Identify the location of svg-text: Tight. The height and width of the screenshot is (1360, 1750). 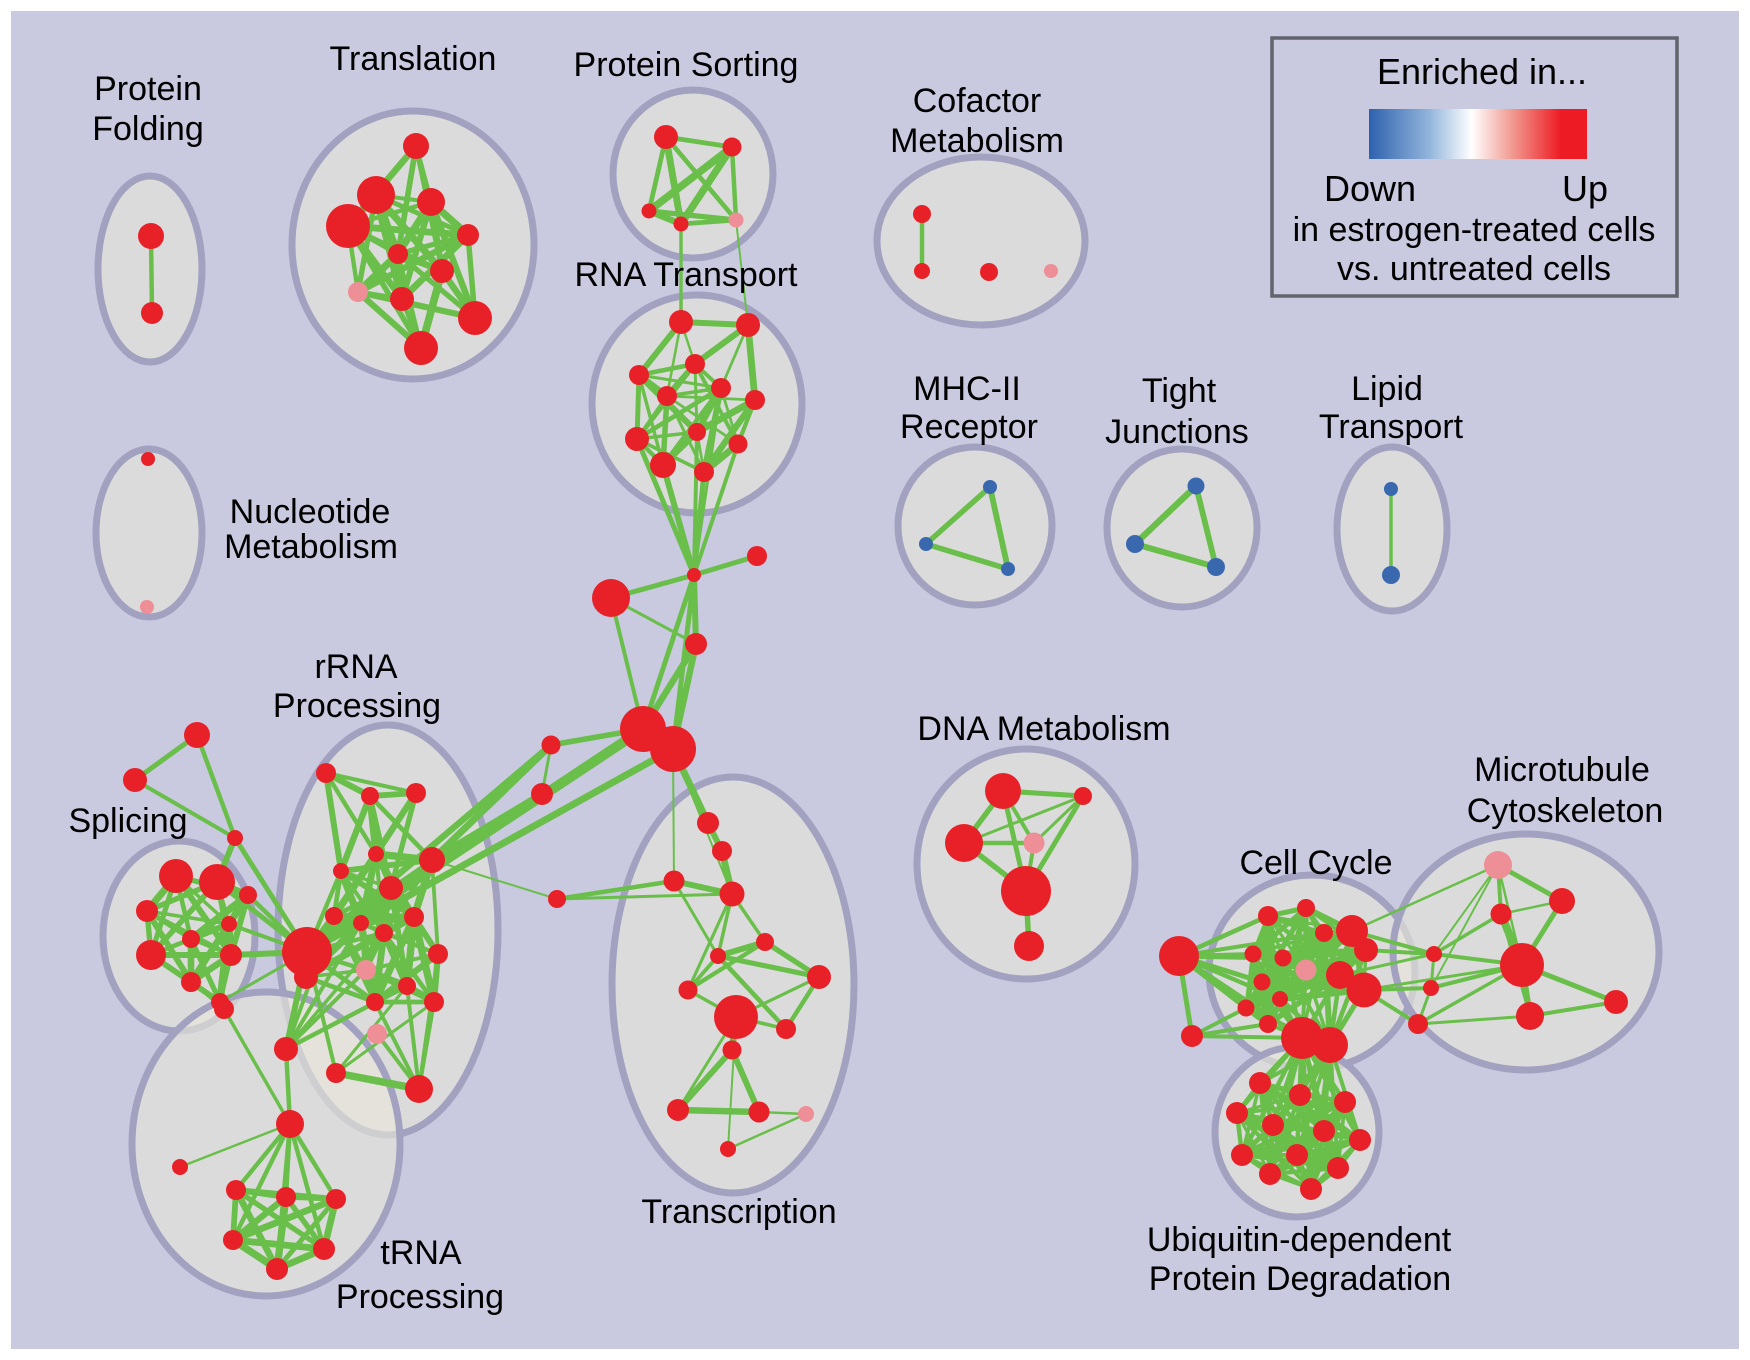
(1179, 391).